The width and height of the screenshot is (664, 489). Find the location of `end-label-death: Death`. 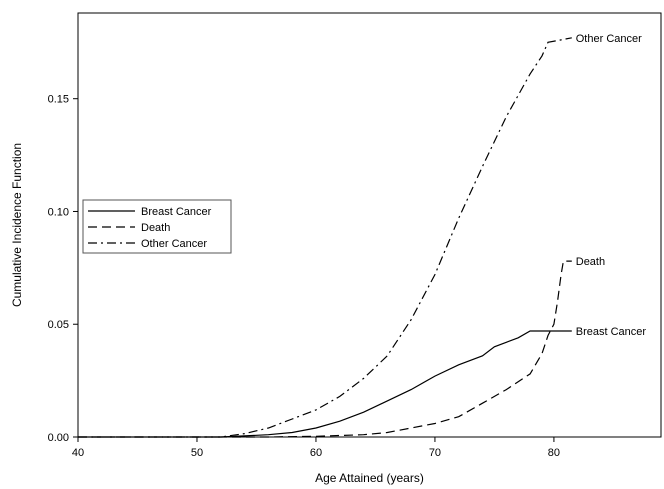

end-label-death: Death is located at coordinates (590, 262).